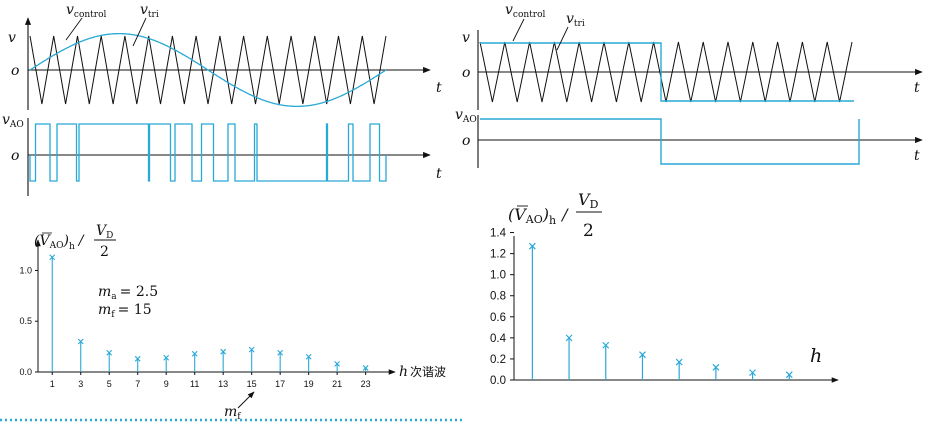  Describe the element at coordinates (525, 11) in the screenshot. I see `panel-b-vcontrol-label: vcontrol` at that location.